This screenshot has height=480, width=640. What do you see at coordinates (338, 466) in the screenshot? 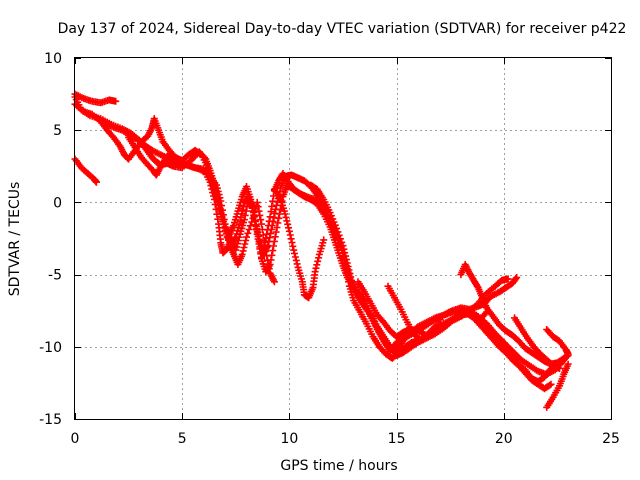
I see `x-axis-label: GPS time / hours` at bounding box center [338, 466].